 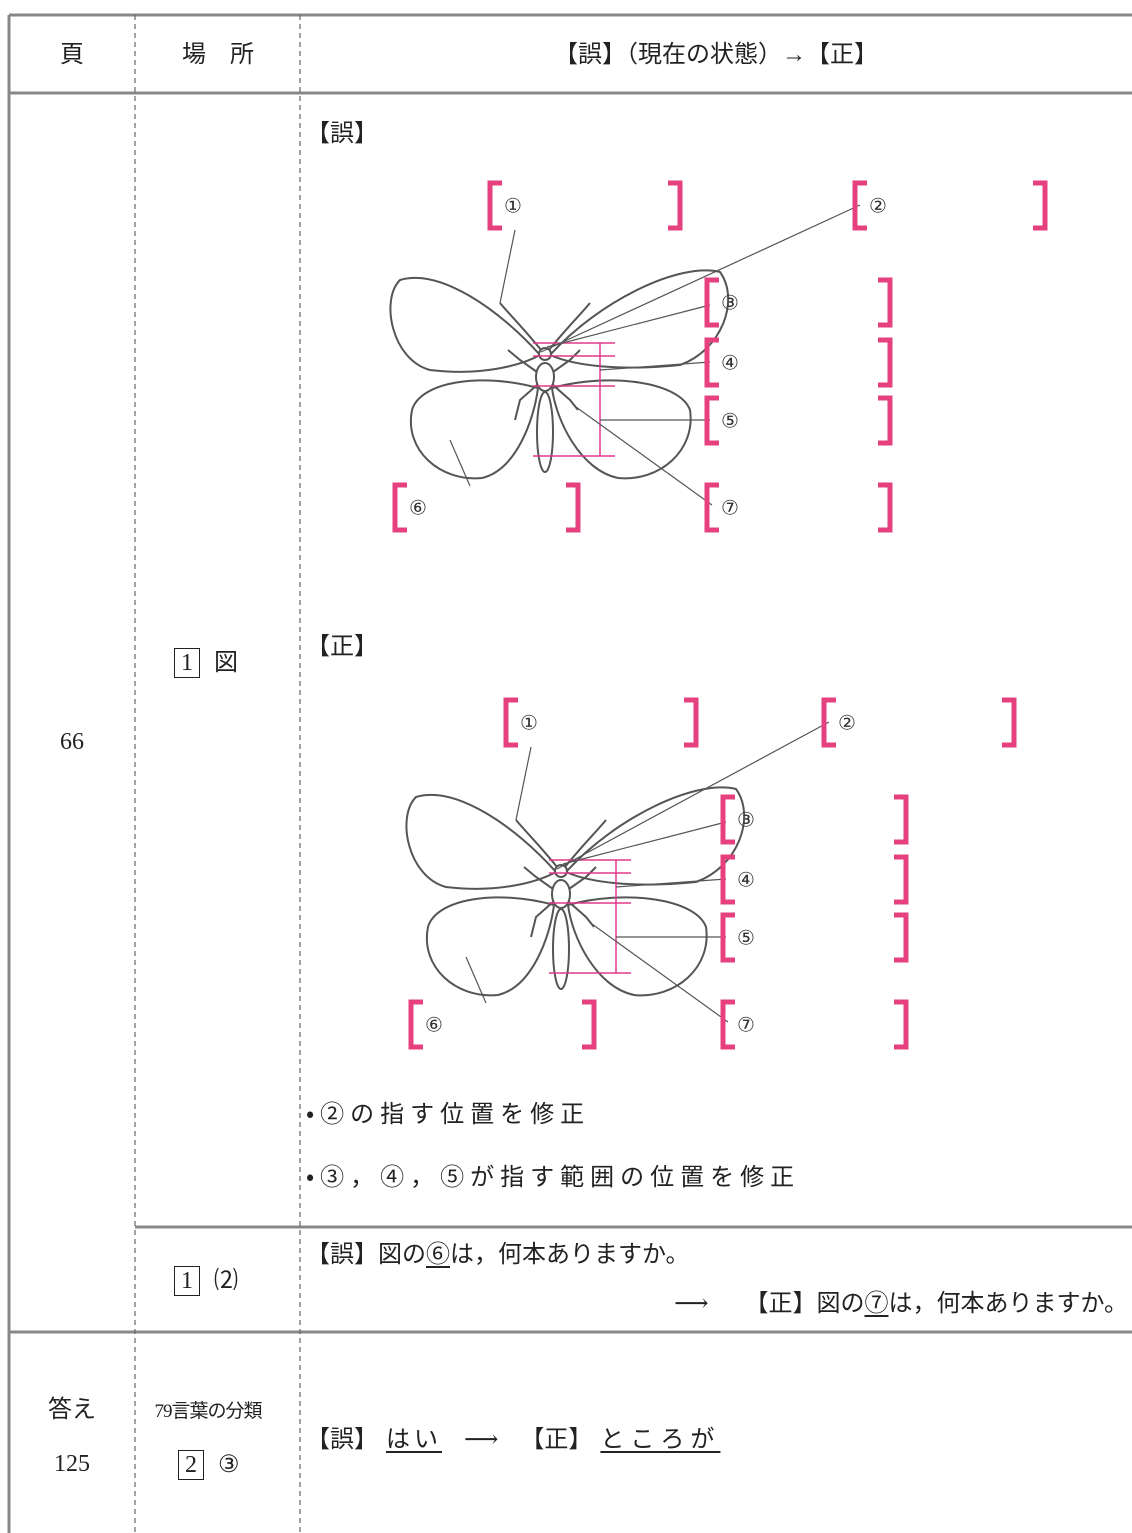 What do you see at coordinates (448, 1115) in the screenshot?
I see `note: ・②の指す位置を修正` at bounding box center [448, 1115].